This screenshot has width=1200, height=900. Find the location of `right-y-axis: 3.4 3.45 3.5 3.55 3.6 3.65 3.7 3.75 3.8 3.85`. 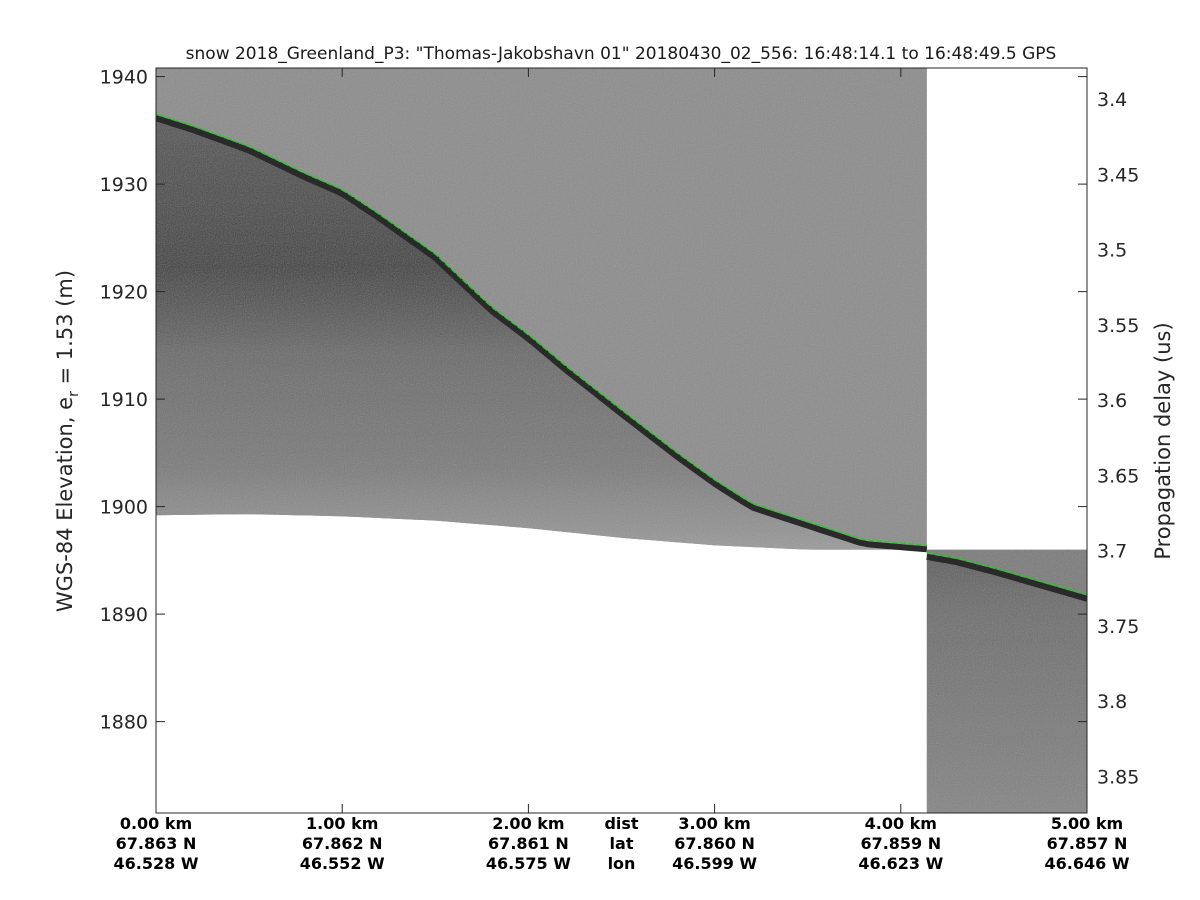

right-y-axis: 3.4 3.45 3.5 3.55 3.6 3.65 3.7 3.75 3.8 3.85 is located at coordinates (1118, 438).